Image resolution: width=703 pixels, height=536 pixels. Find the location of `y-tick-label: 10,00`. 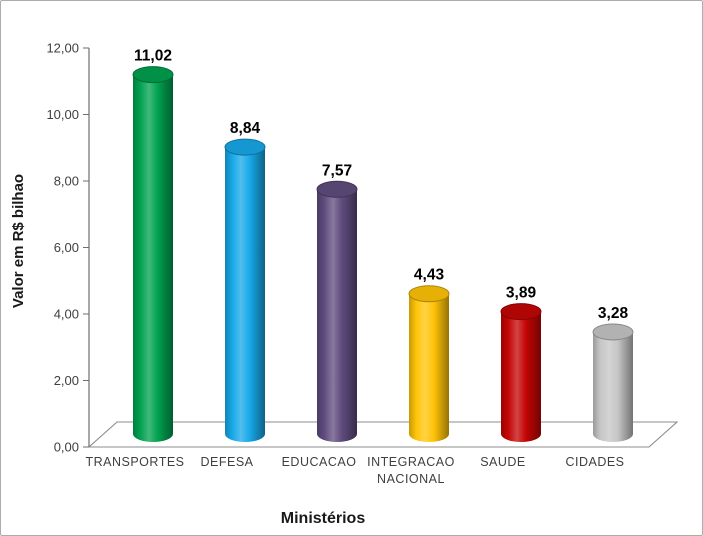

y-tick-label: 10,00 is located at coordinates (62, 114).